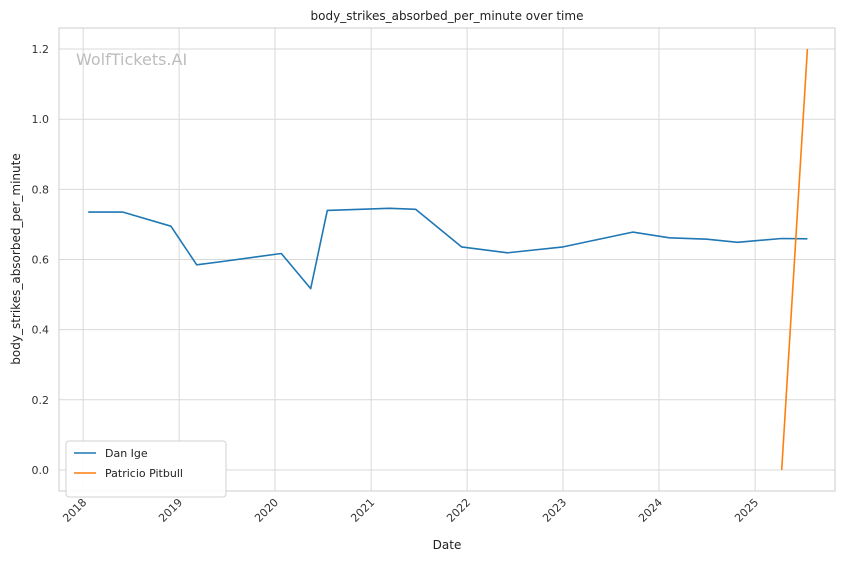  What do you see at coordinates (144, 473) in the screenshot?
I see `legend-label: Patricio Pitbull` at bounding box center [144, 473].